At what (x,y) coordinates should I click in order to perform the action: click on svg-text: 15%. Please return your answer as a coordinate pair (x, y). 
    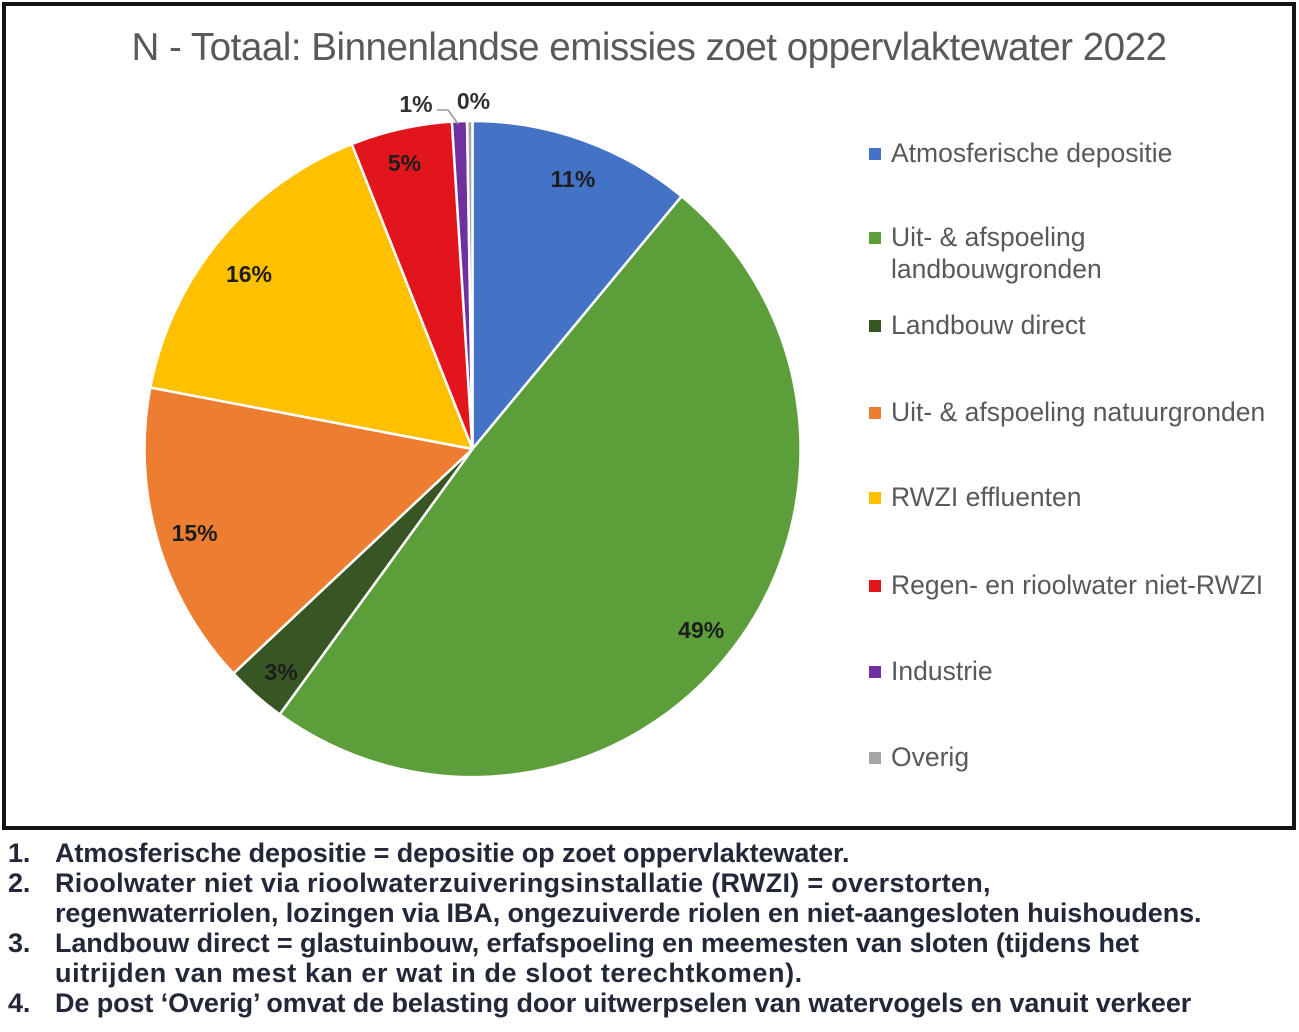
    Looking at the image, I should click on (195, 533).